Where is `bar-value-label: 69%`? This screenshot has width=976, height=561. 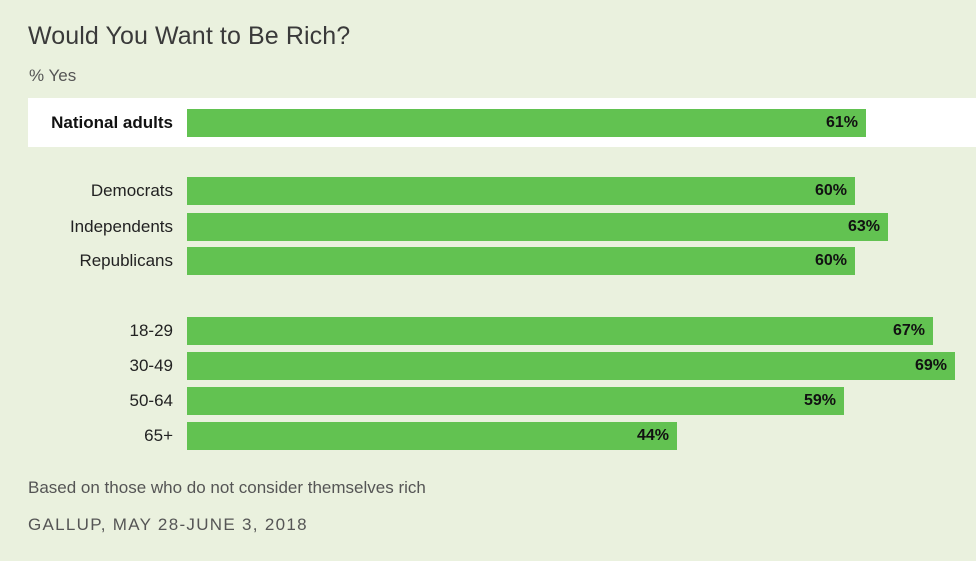
bar-value-label: 69% is located at coordinates (930, 365).